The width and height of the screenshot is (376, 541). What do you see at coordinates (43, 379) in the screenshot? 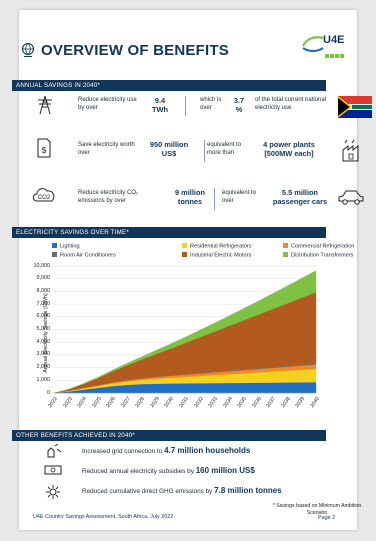
I see `y-tick-label: 1,000` at bounding box center [43, 379].